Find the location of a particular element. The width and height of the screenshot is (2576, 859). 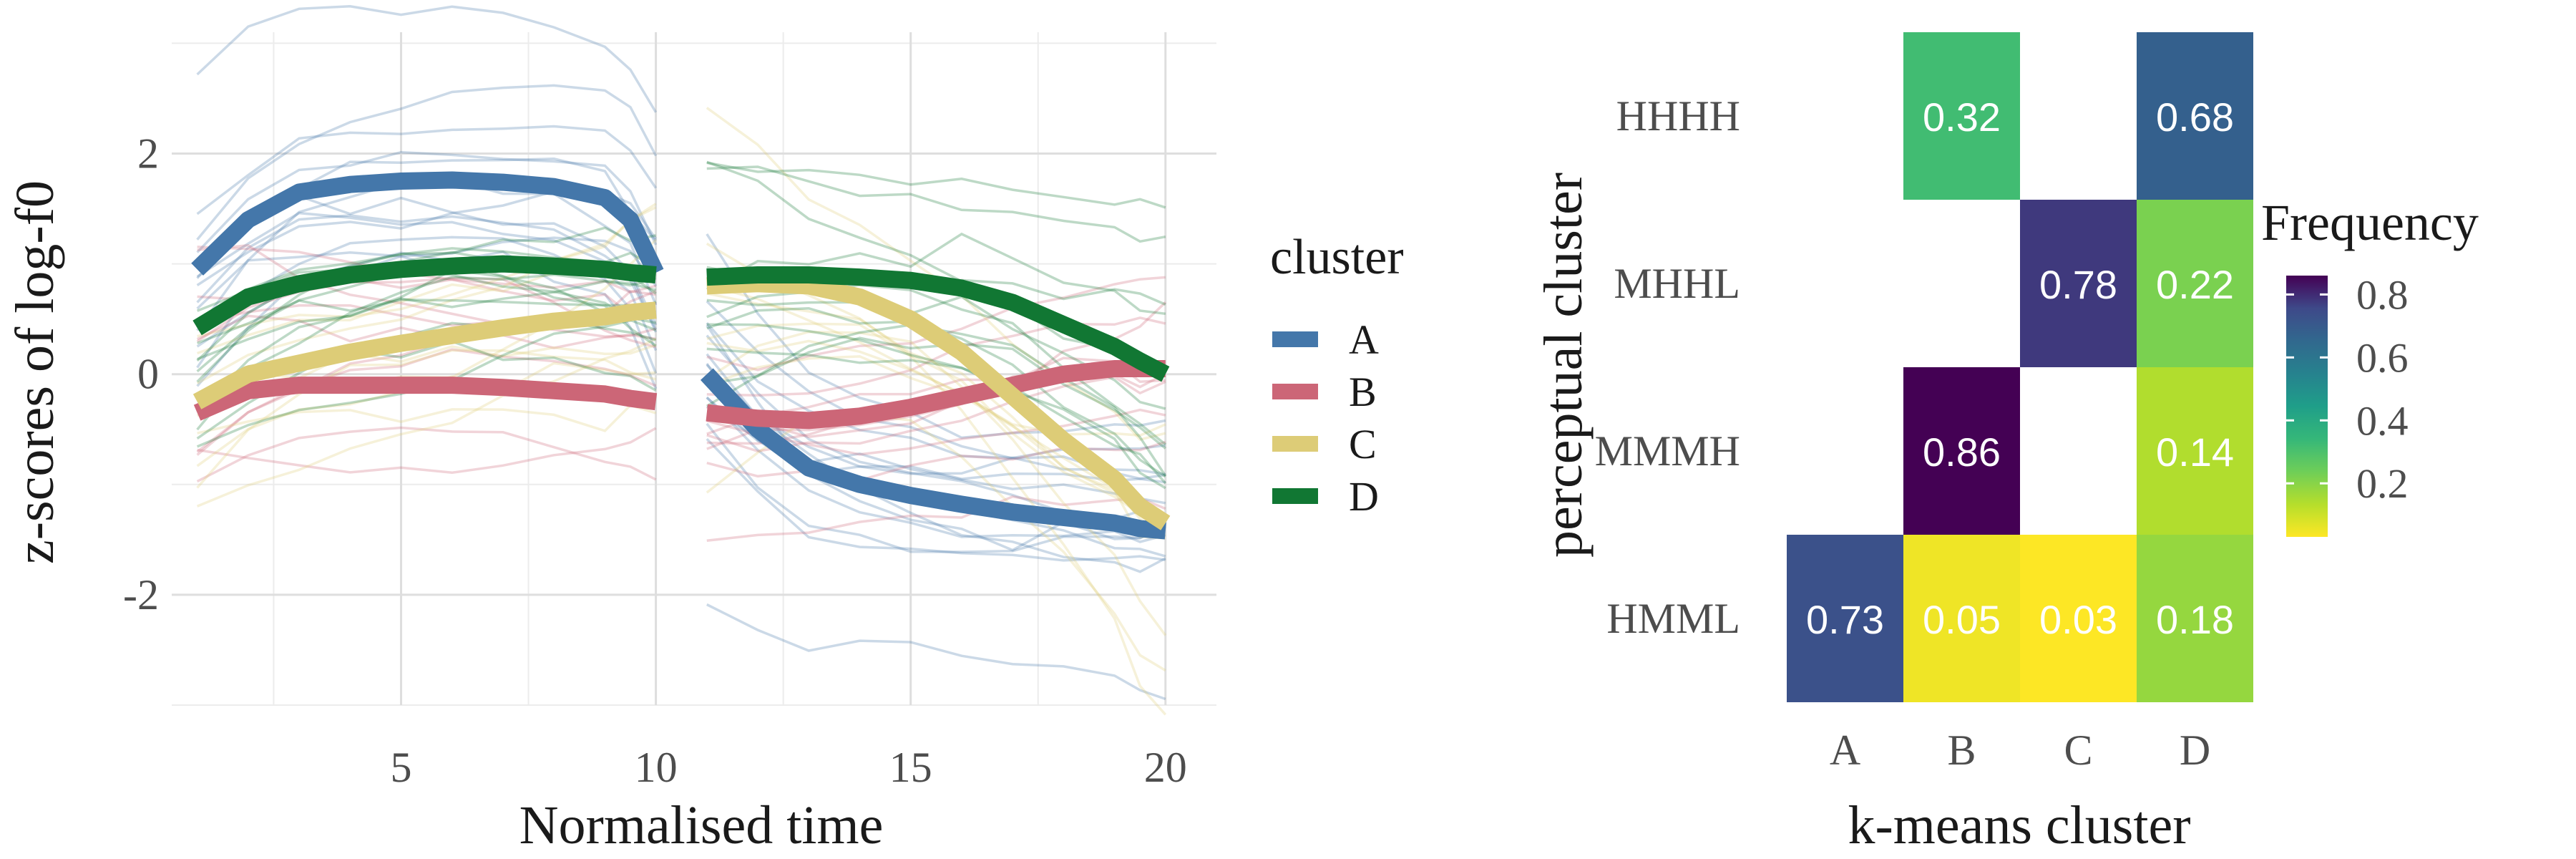

legend-label-c: C is located at coordinates (1363, 444).